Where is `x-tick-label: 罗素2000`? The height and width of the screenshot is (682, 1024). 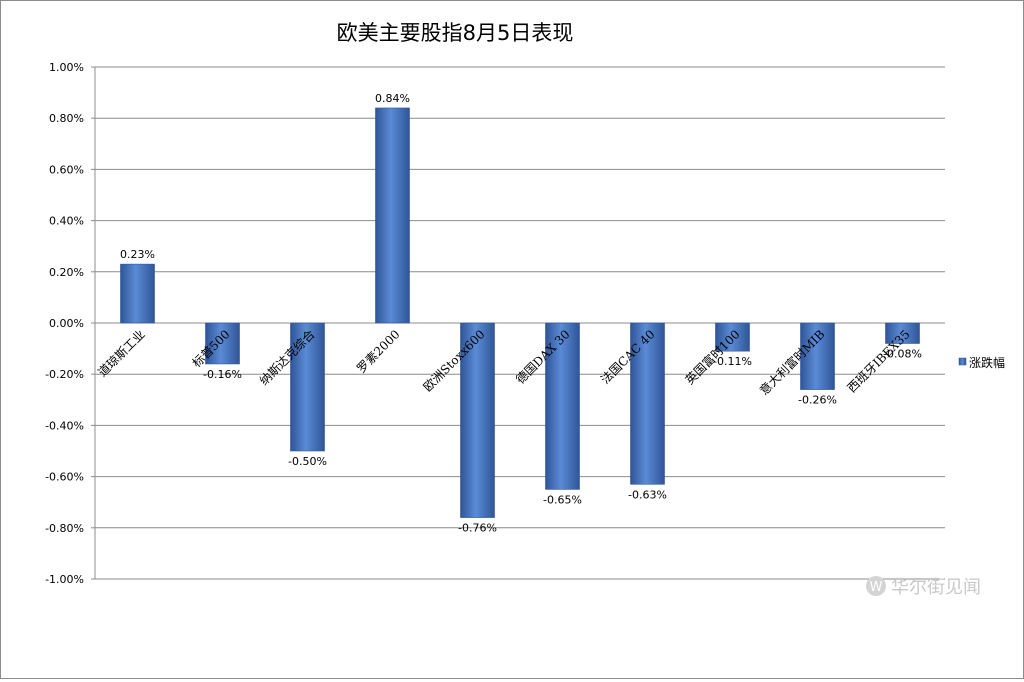 x-tick-label: 罗素2000 is located at coordinates (378, 351).